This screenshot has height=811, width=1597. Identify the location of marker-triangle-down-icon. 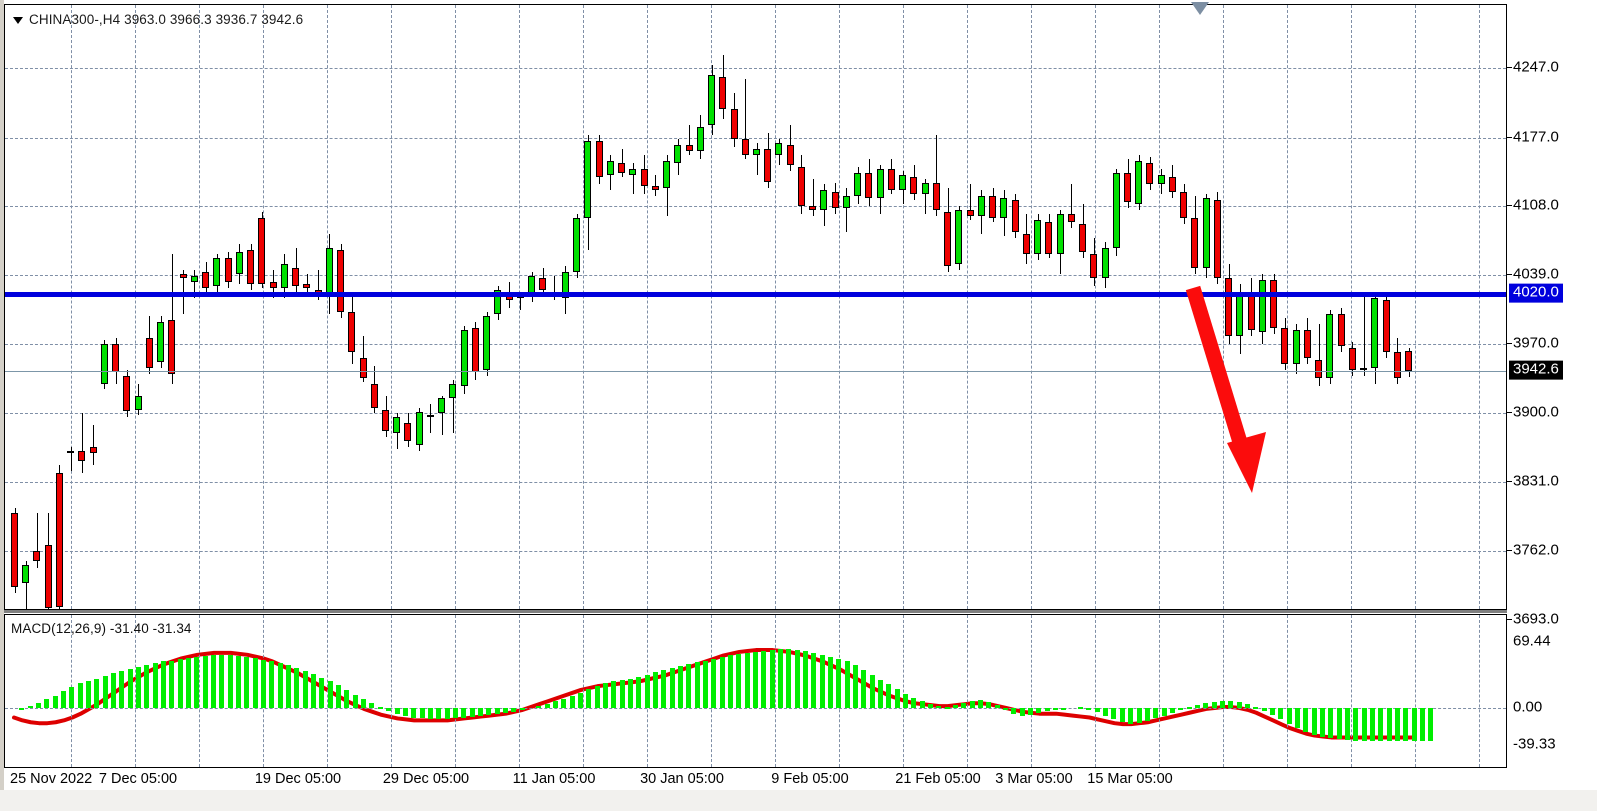
(1200, 8).